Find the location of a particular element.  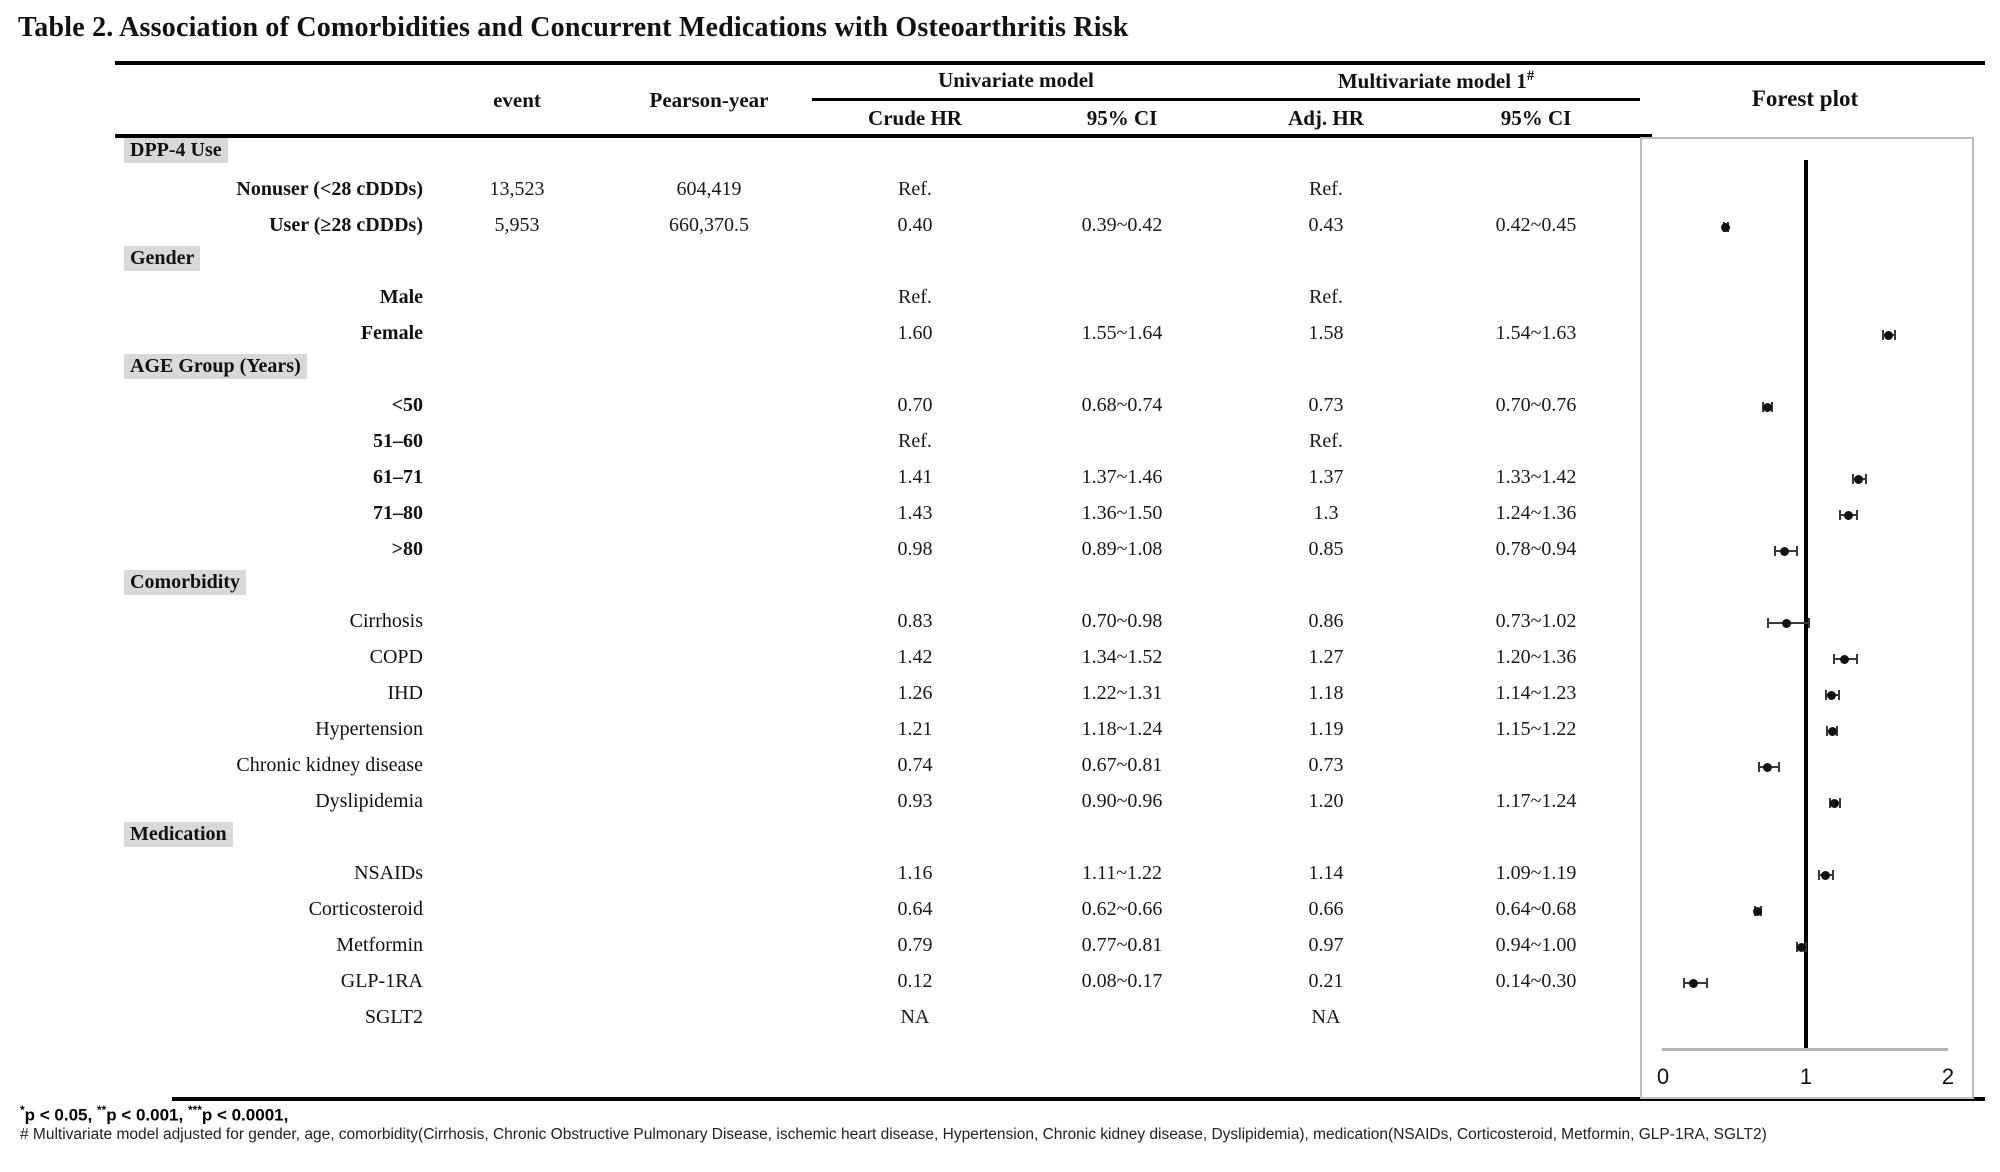

cell-adj: 1.14 is located at coordinates (1326, 873).